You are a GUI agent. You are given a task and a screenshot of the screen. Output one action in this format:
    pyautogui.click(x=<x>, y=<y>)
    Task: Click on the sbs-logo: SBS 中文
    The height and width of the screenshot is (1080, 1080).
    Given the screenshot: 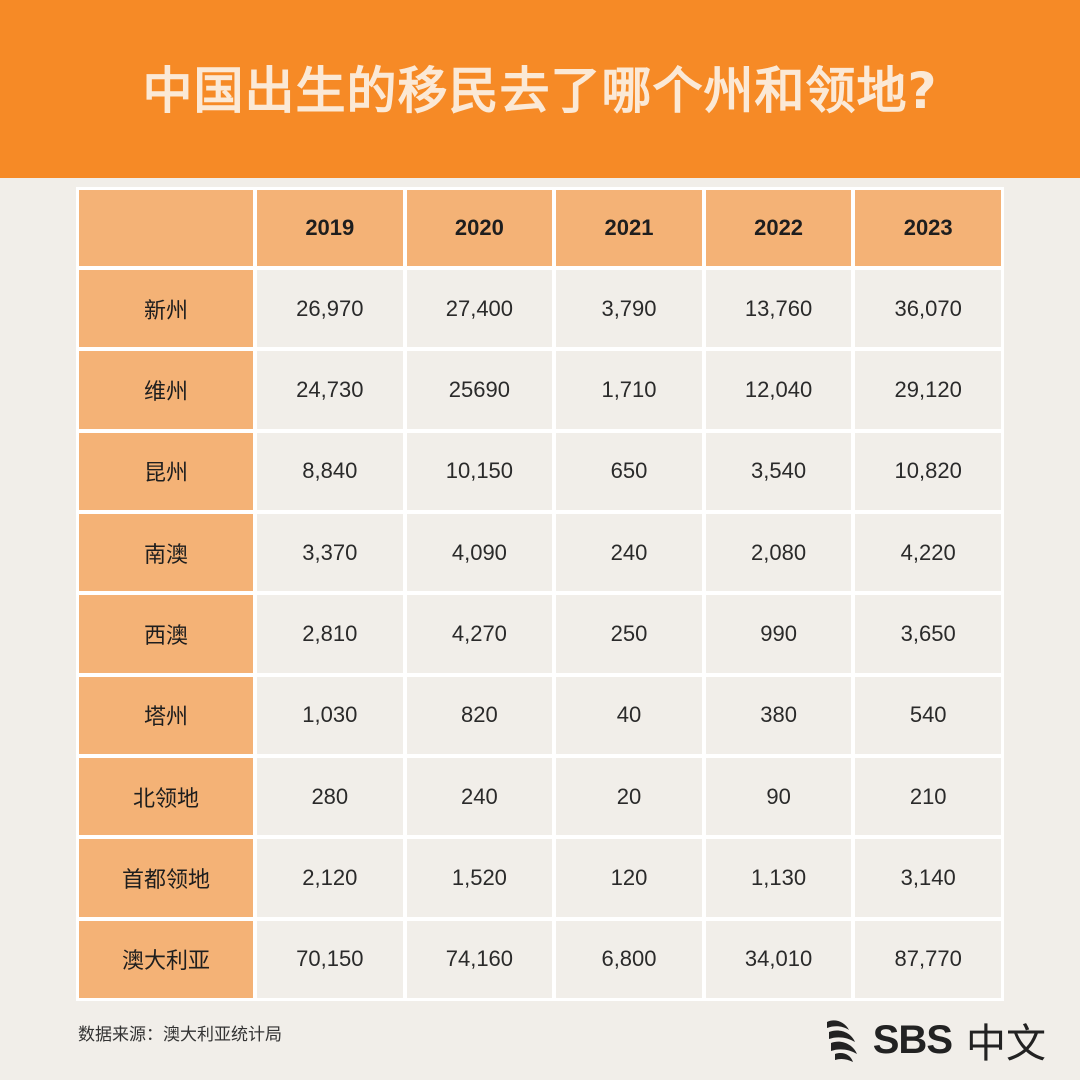 What is the action you would take?
    pyautogui.click(x=934, y=1040)
    